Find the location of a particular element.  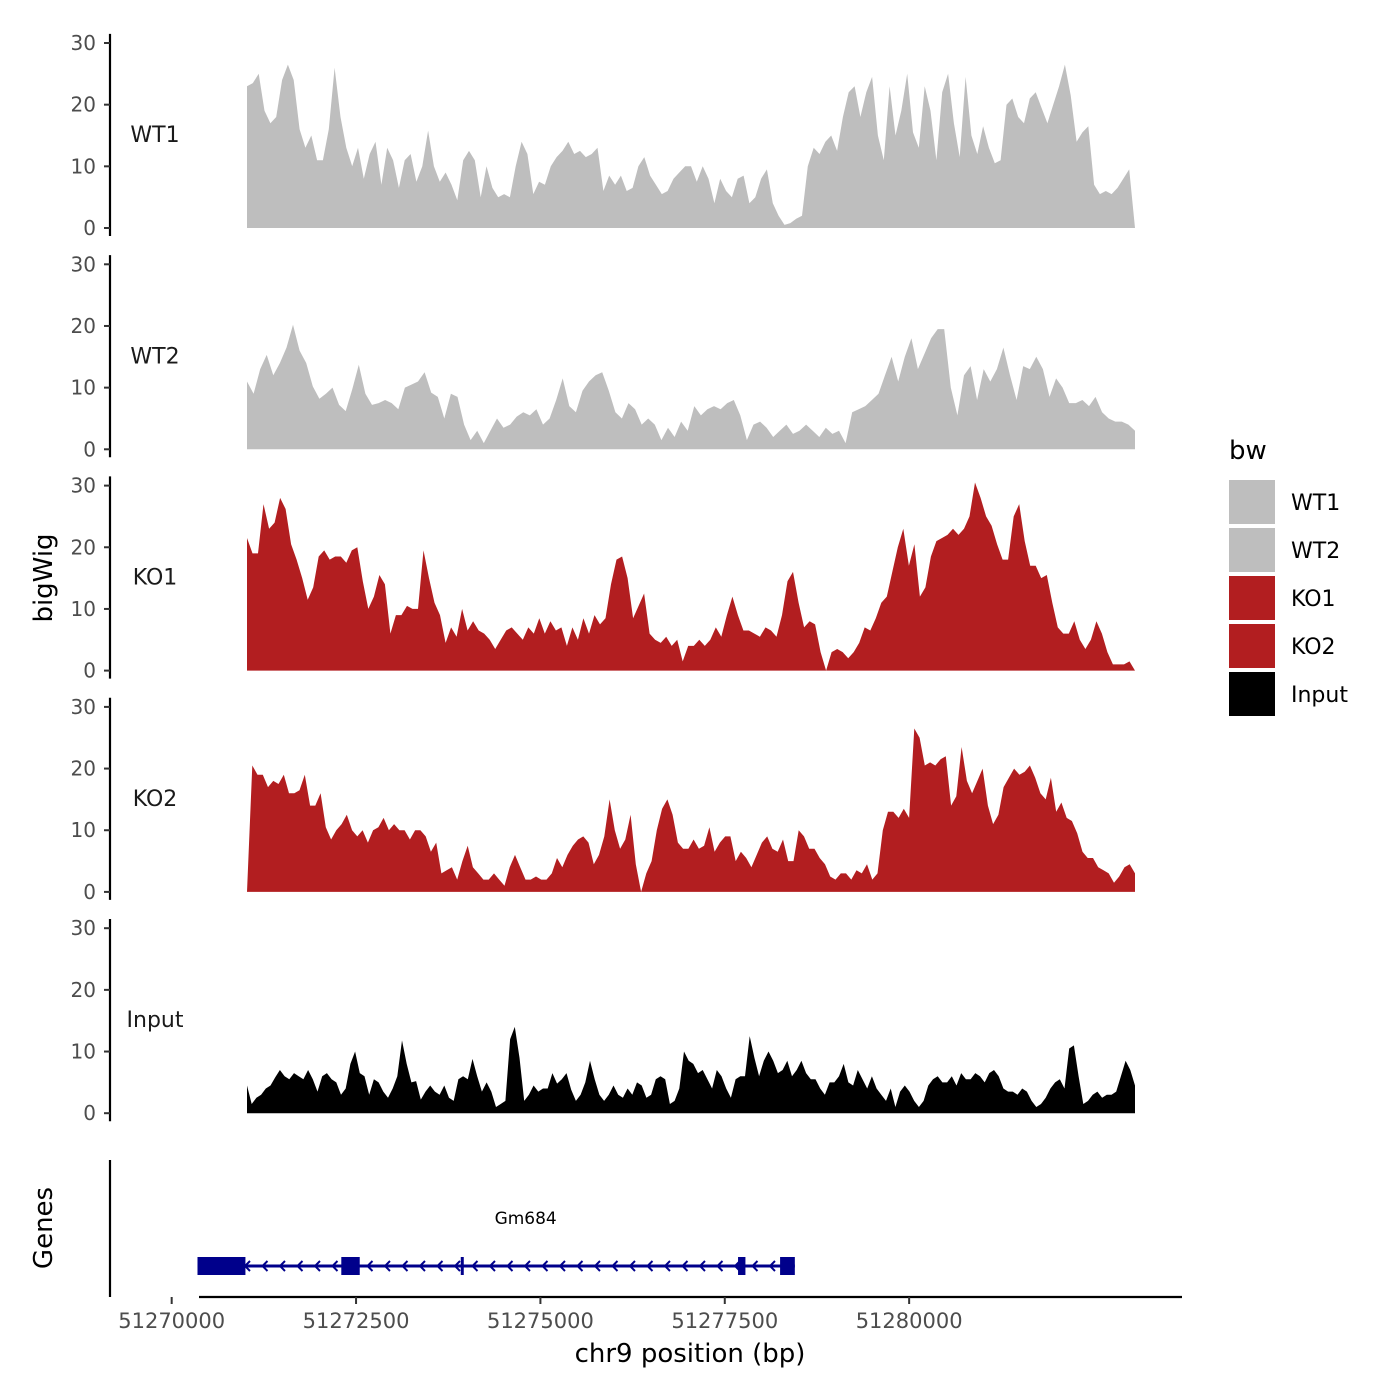

legend-swatch-Input is located at coordinates (1252, 694).